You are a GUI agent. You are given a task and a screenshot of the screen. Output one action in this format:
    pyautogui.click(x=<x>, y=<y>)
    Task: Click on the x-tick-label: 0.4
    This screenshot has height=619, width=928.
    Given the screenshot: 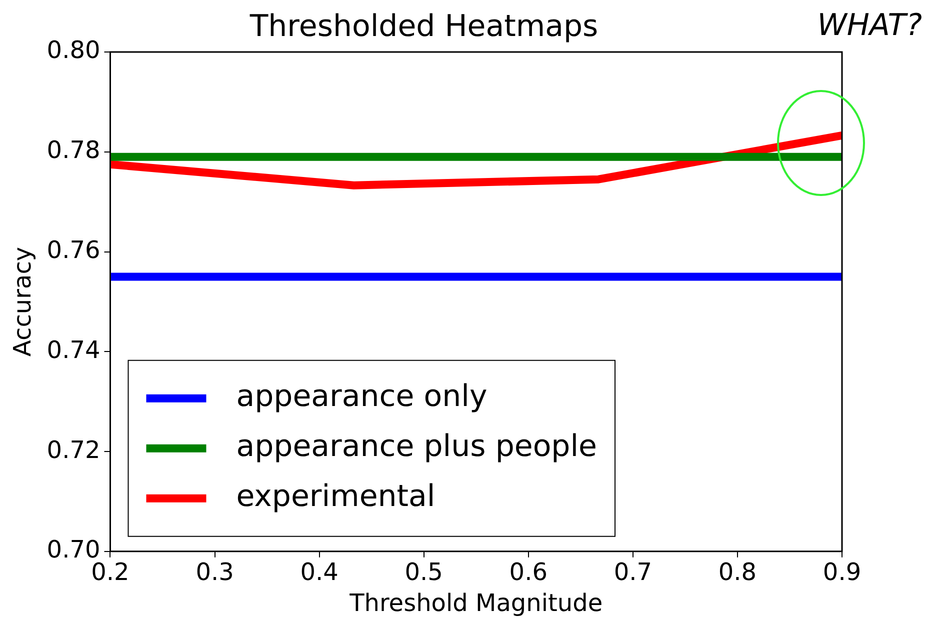 What is the action you would take?
    pyautogui.click(x=319, y=572)
    